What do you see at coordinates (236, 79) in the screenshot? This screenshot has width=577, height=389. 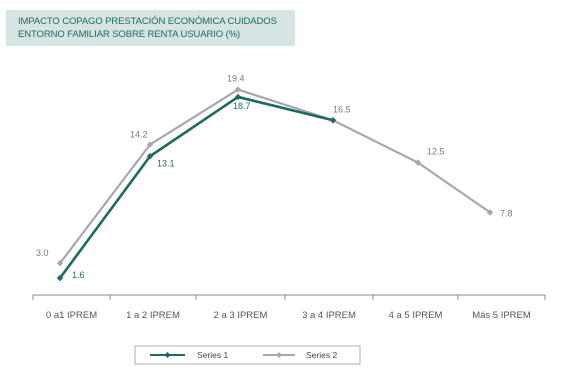 I see `series-2-data-label: 19.4` at bounding box center [236, 79].